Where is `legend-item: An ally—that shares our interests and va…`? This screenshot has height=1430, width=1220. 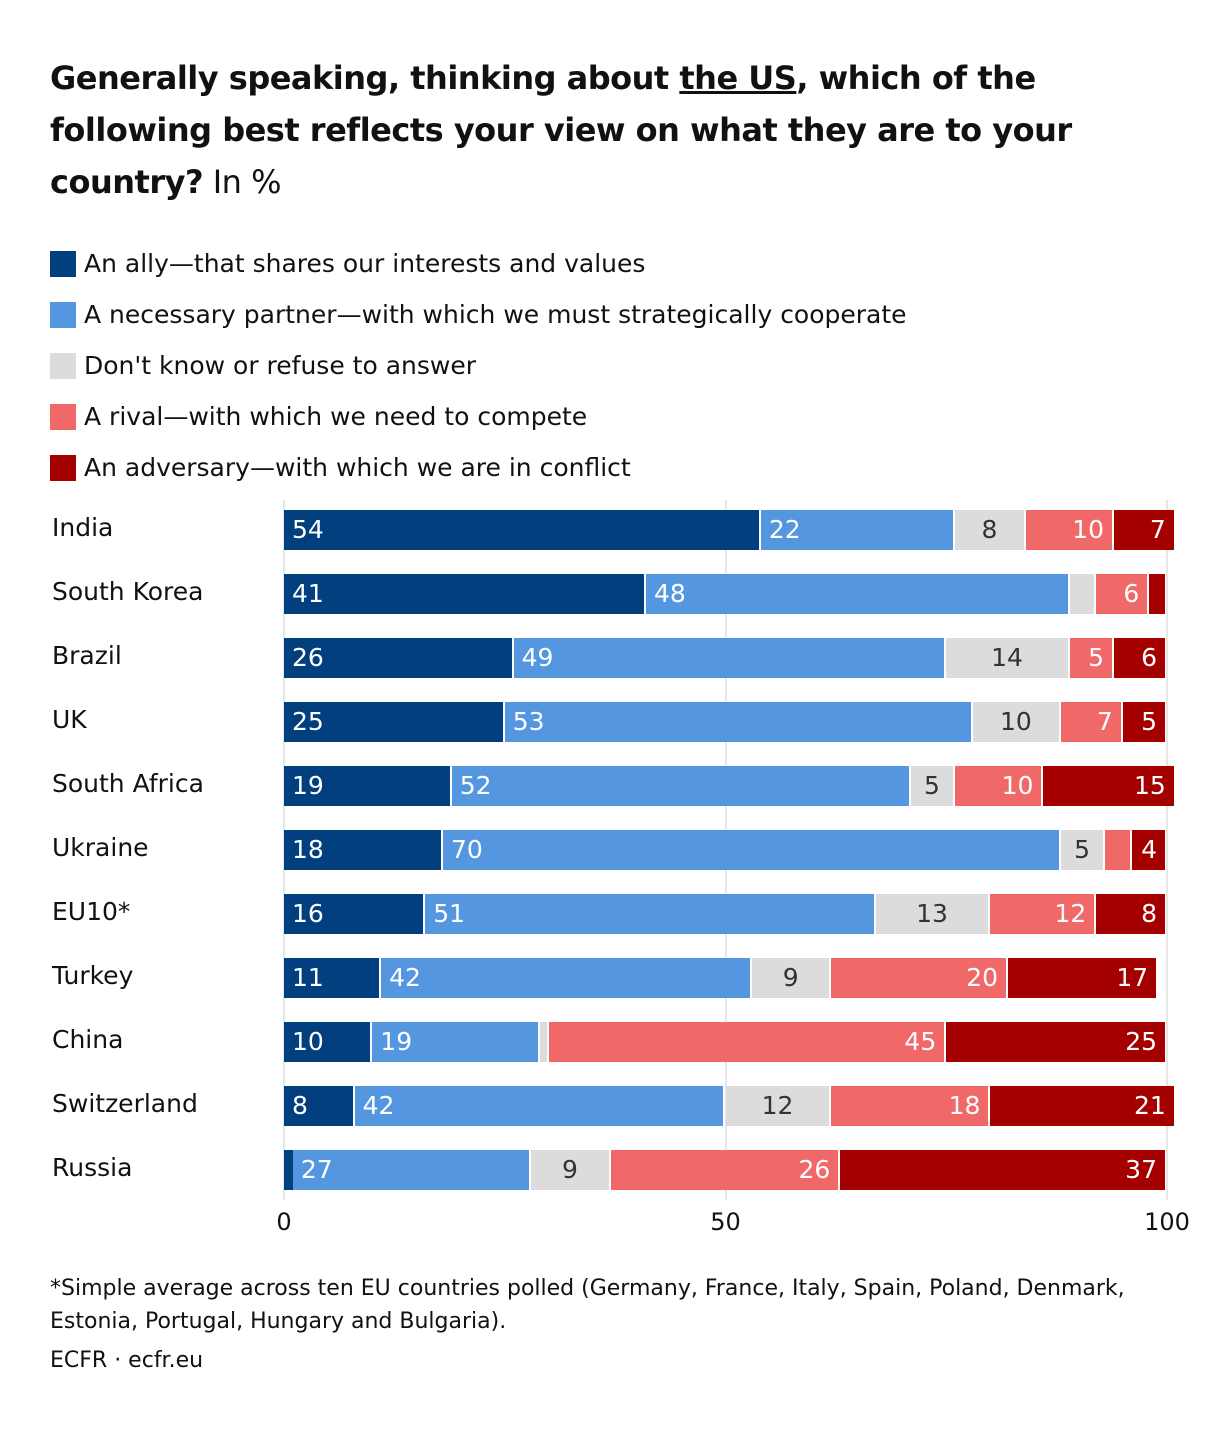
legend-item: An ally—that shares our interests and va… is located at coordinates (478, 263).